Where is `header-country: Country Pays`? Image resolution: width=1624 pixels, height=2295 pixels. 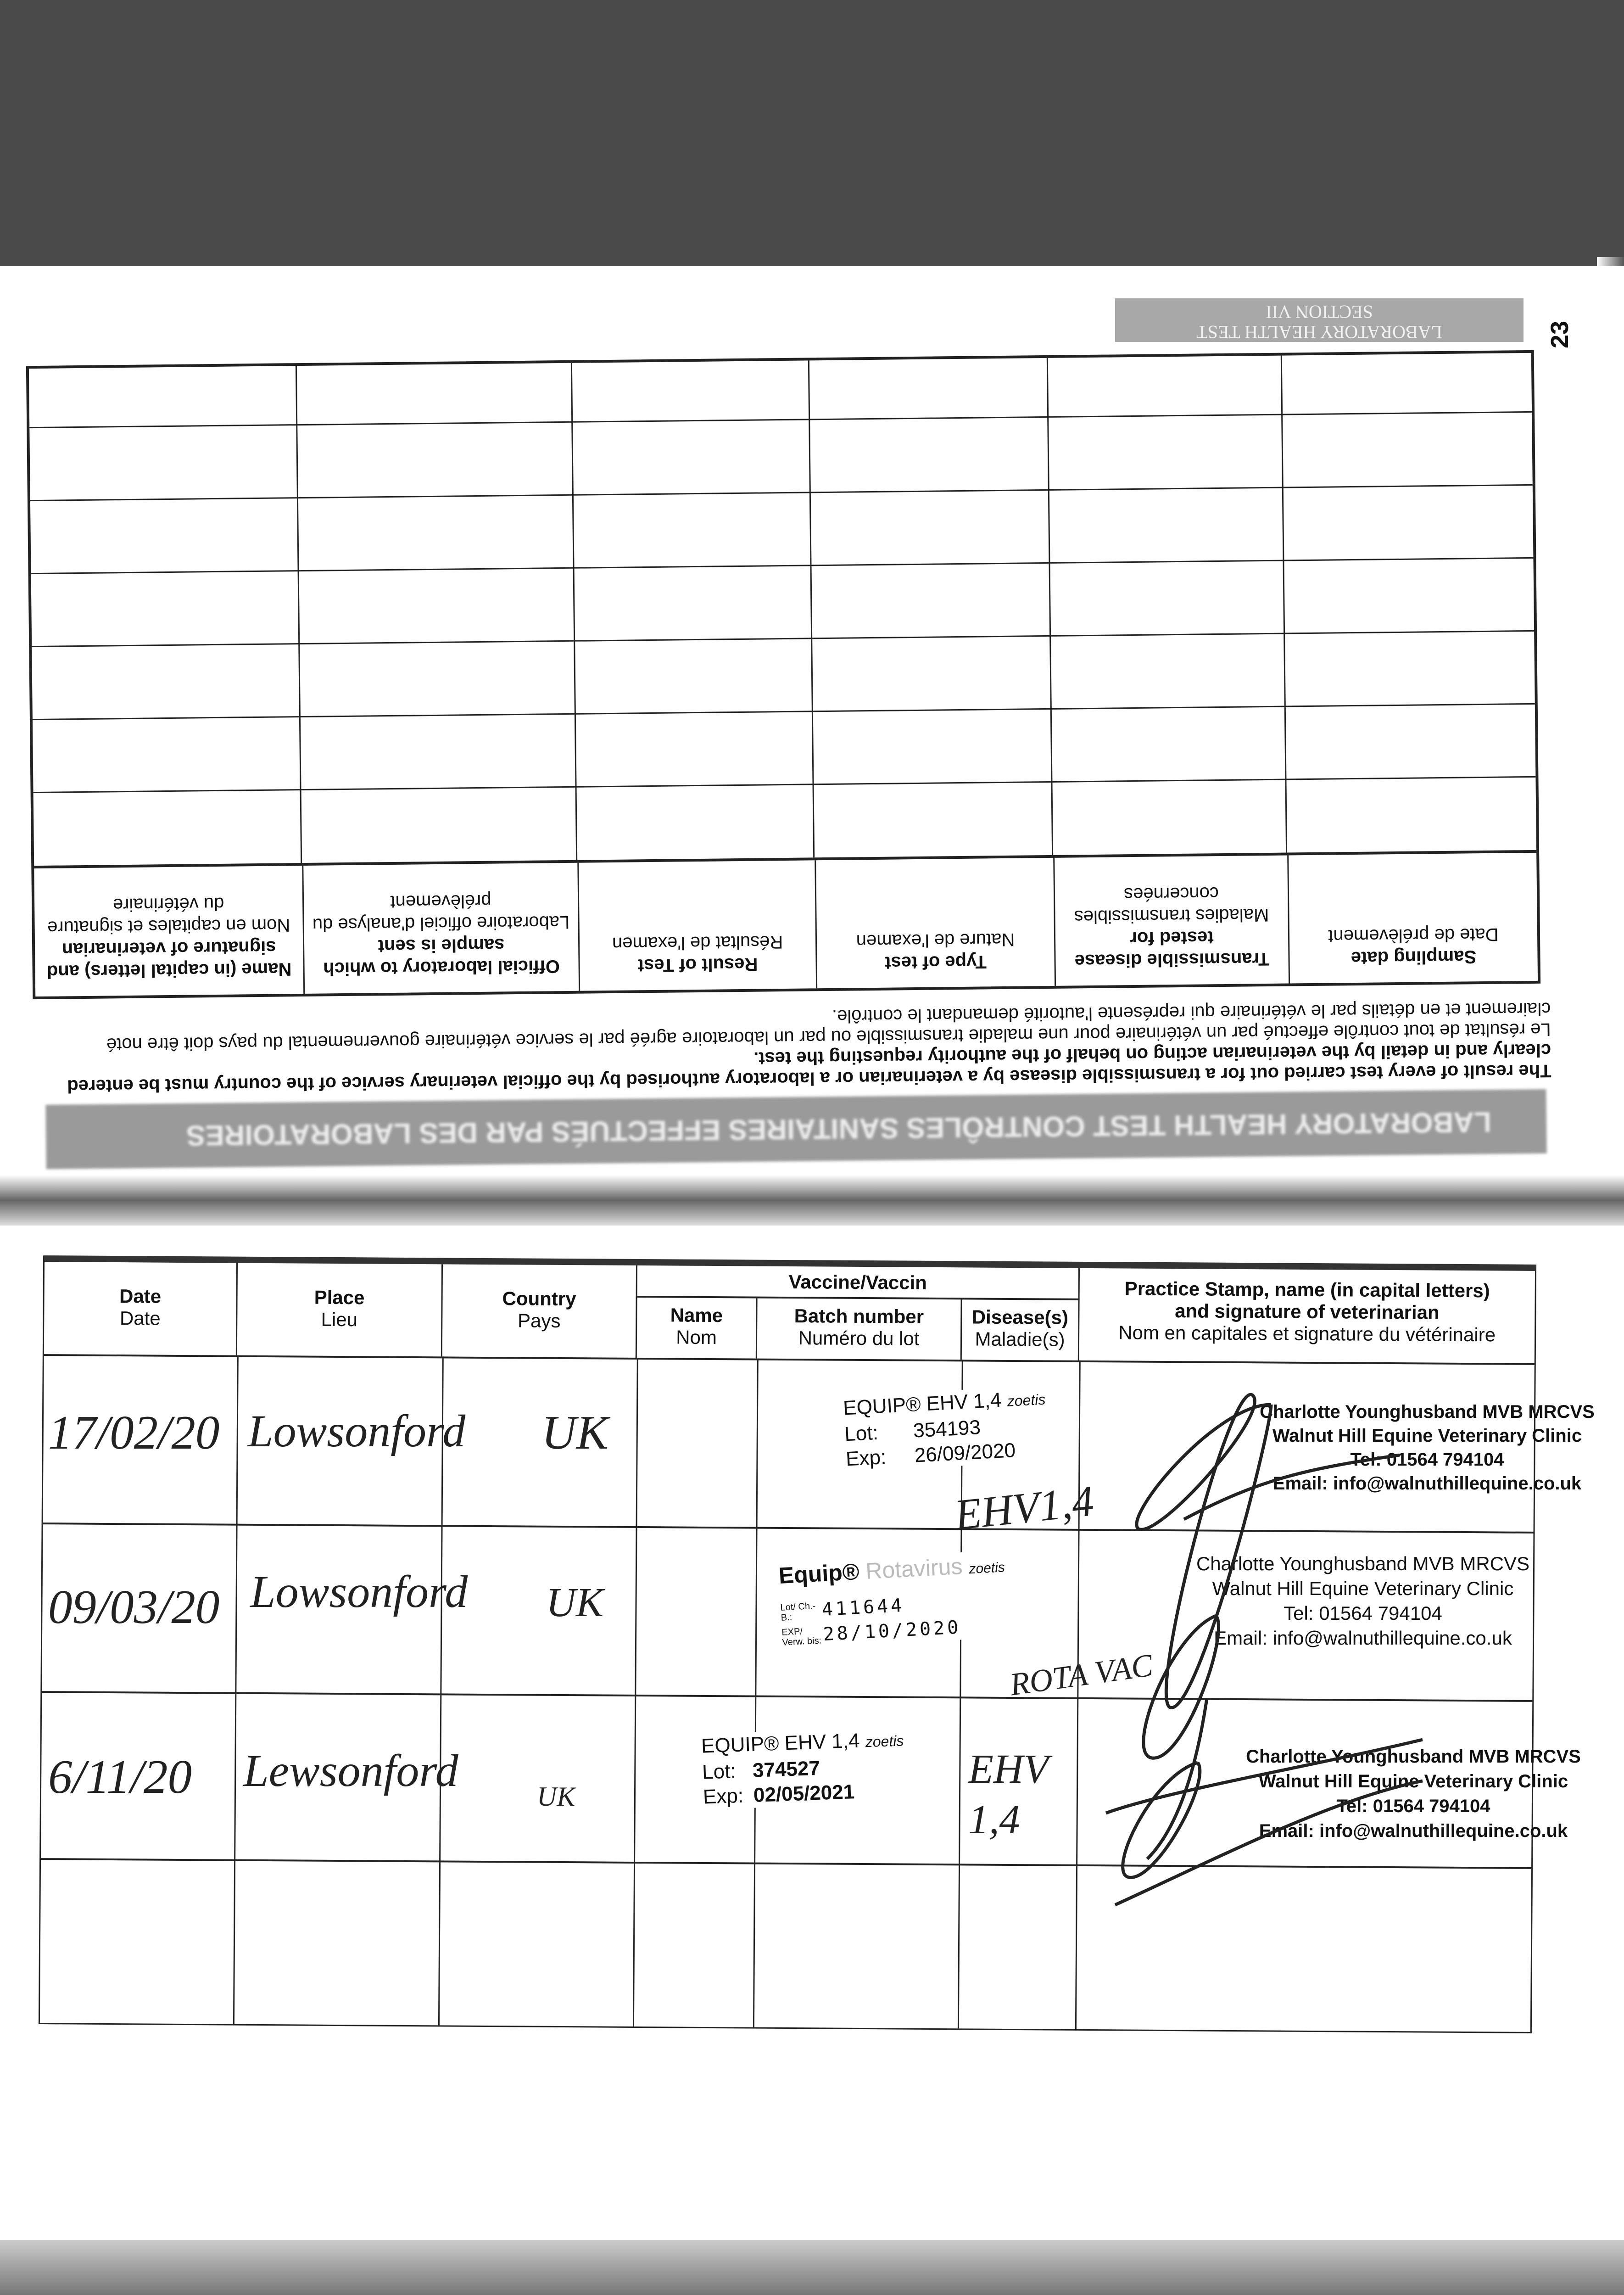
header-country: Country Pays is located at coordinates (540, 1311).